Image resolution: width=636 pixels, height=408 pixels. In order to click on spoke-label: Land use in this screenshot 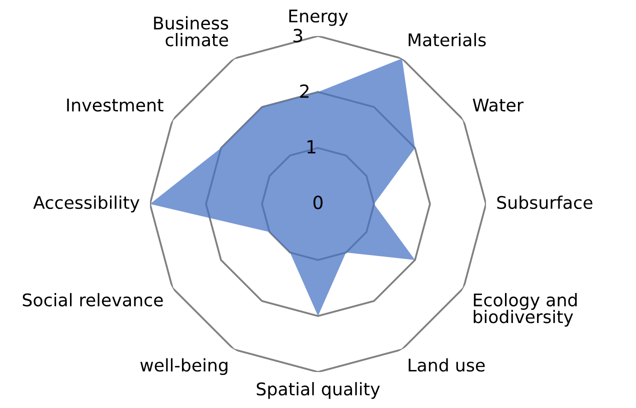, I will do `click(446, 365)`.